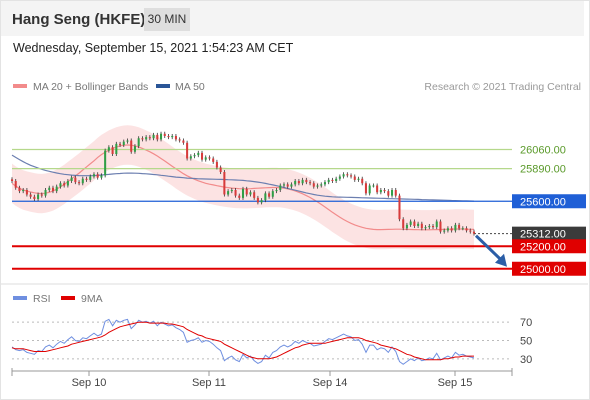 This screenshot has height=400, width=590. I want to click on timeframe-button: 30 MIN, so click(167, 19).